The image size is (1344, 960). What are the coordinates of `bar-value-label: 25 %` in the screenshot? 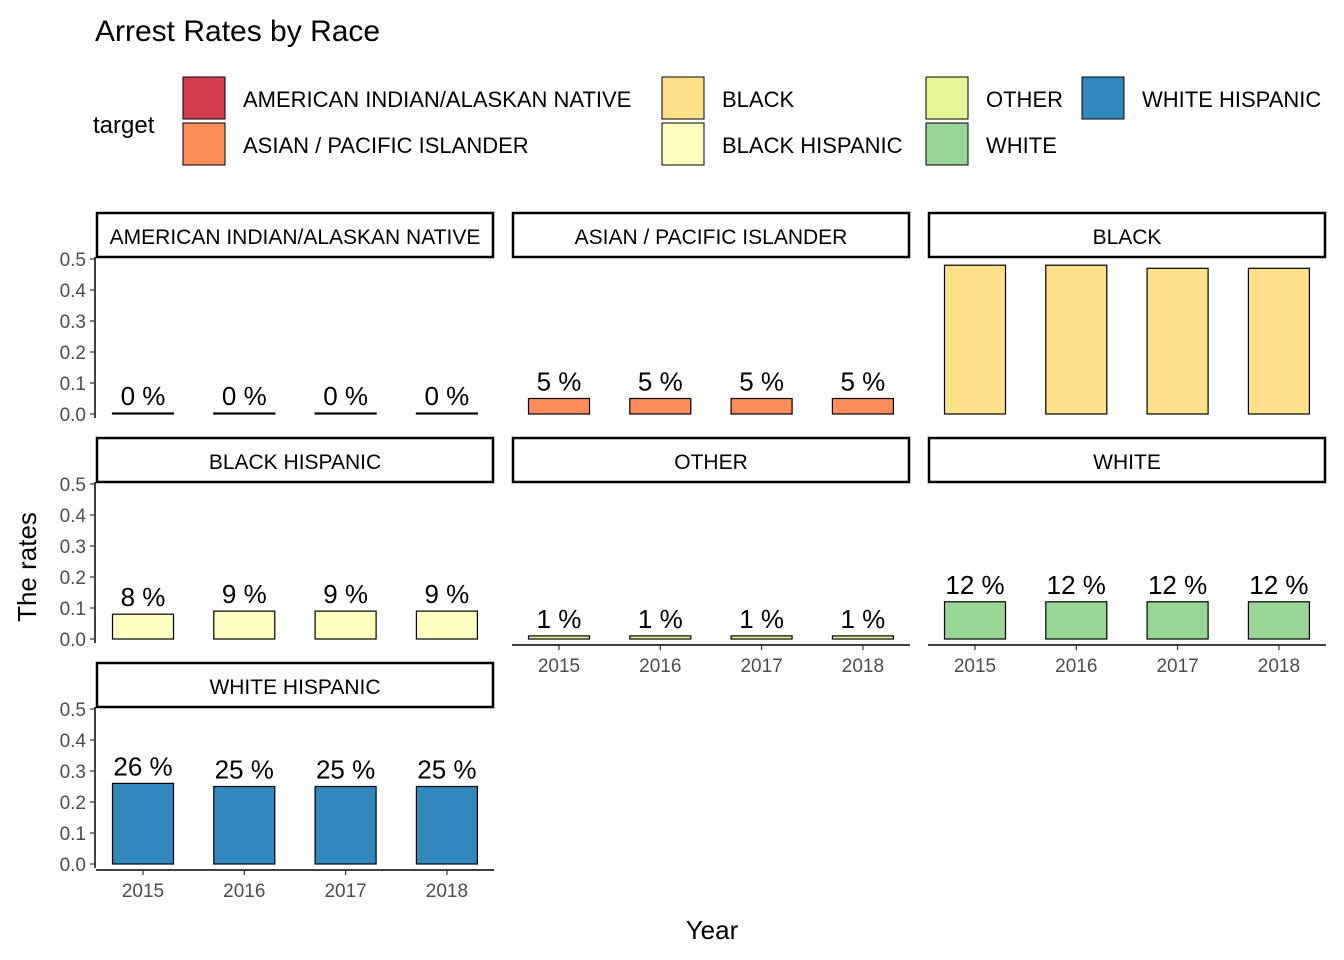 It's located at (244, 770).